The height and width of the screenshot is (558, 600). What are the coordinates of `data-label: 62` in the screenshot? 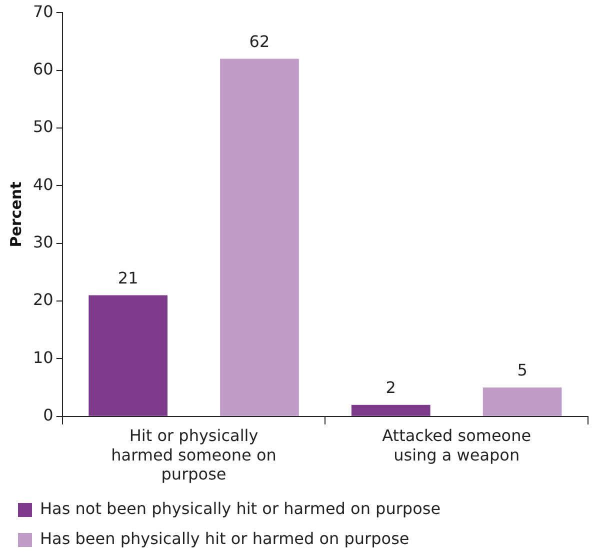 It's located at (259, 41).